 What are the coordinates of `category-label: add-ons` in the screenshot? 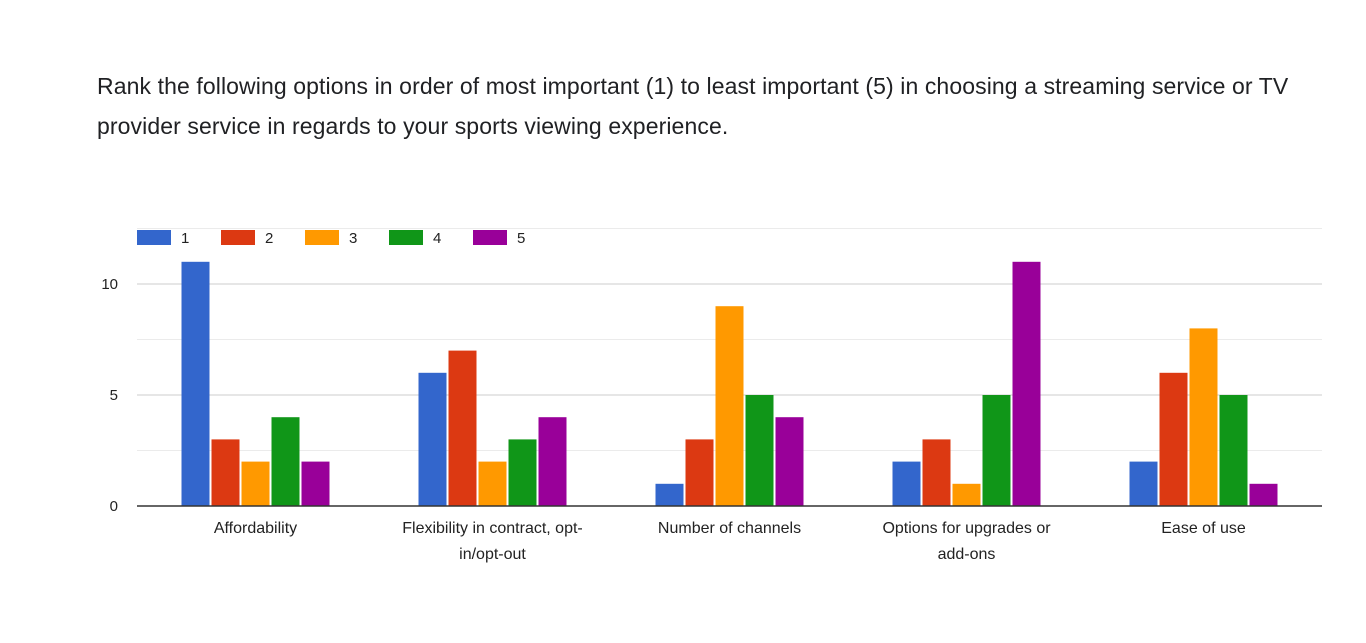 It's located at (967, 554).